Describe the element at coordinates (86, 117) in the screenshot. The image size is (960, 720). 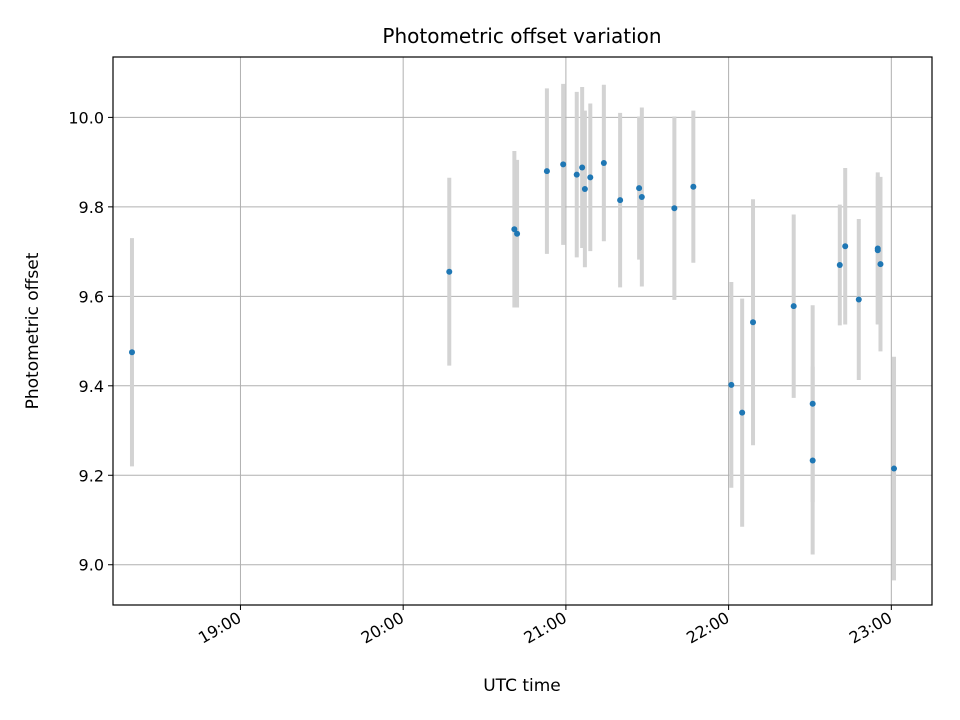
I see `y-tick-label: 10.0` at that location.